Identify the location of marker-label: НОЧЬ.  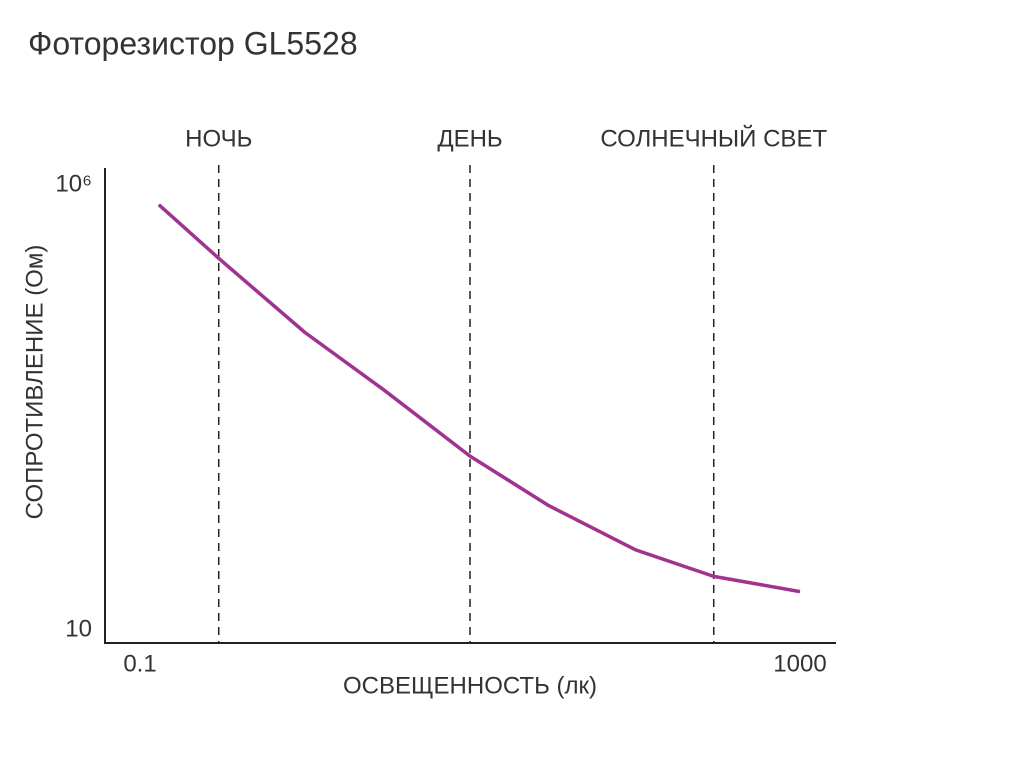
(218, 138).